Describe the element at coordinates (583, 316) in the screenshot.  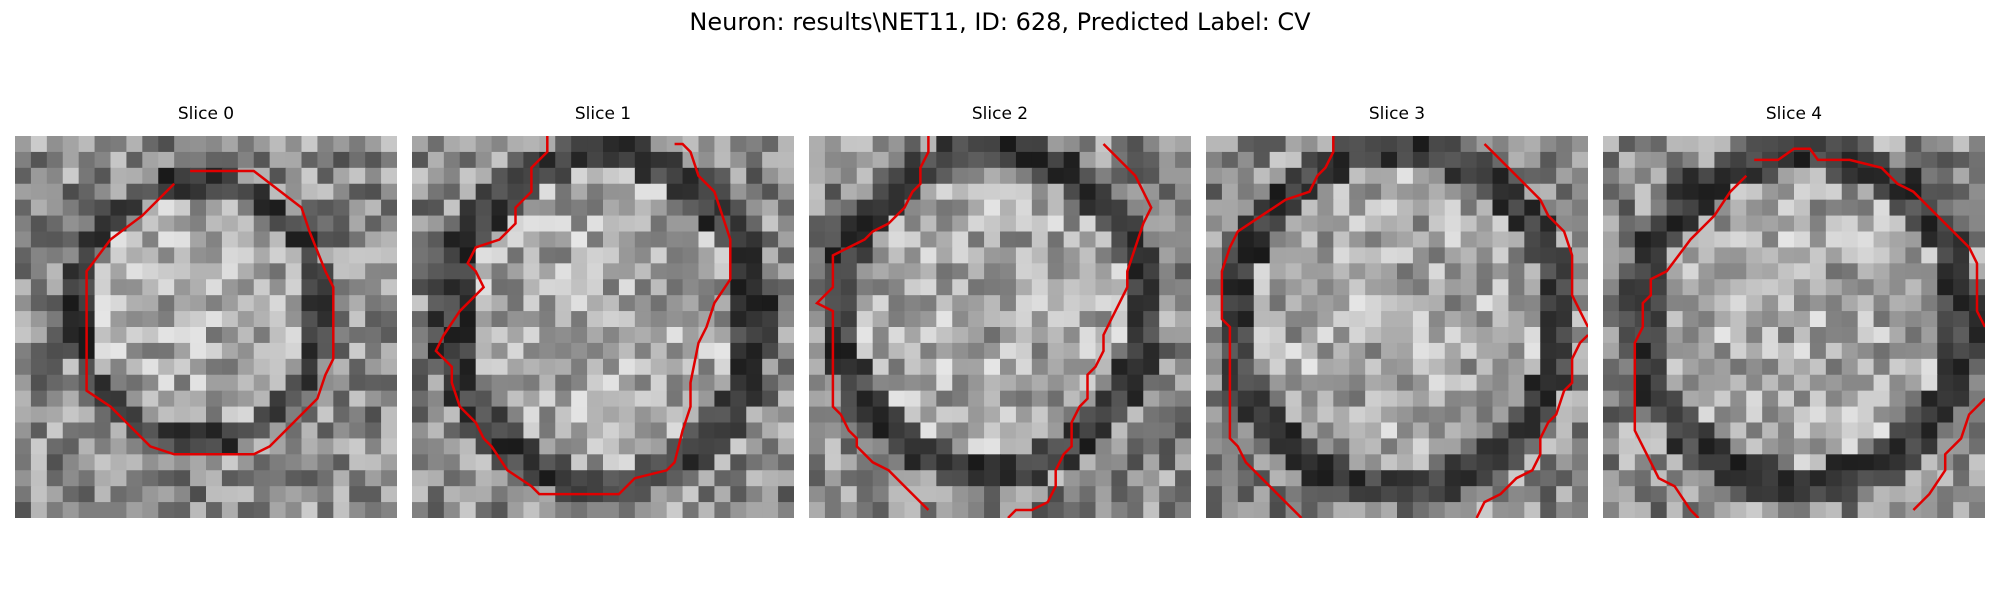
I see `segmentation-contour` at that location.